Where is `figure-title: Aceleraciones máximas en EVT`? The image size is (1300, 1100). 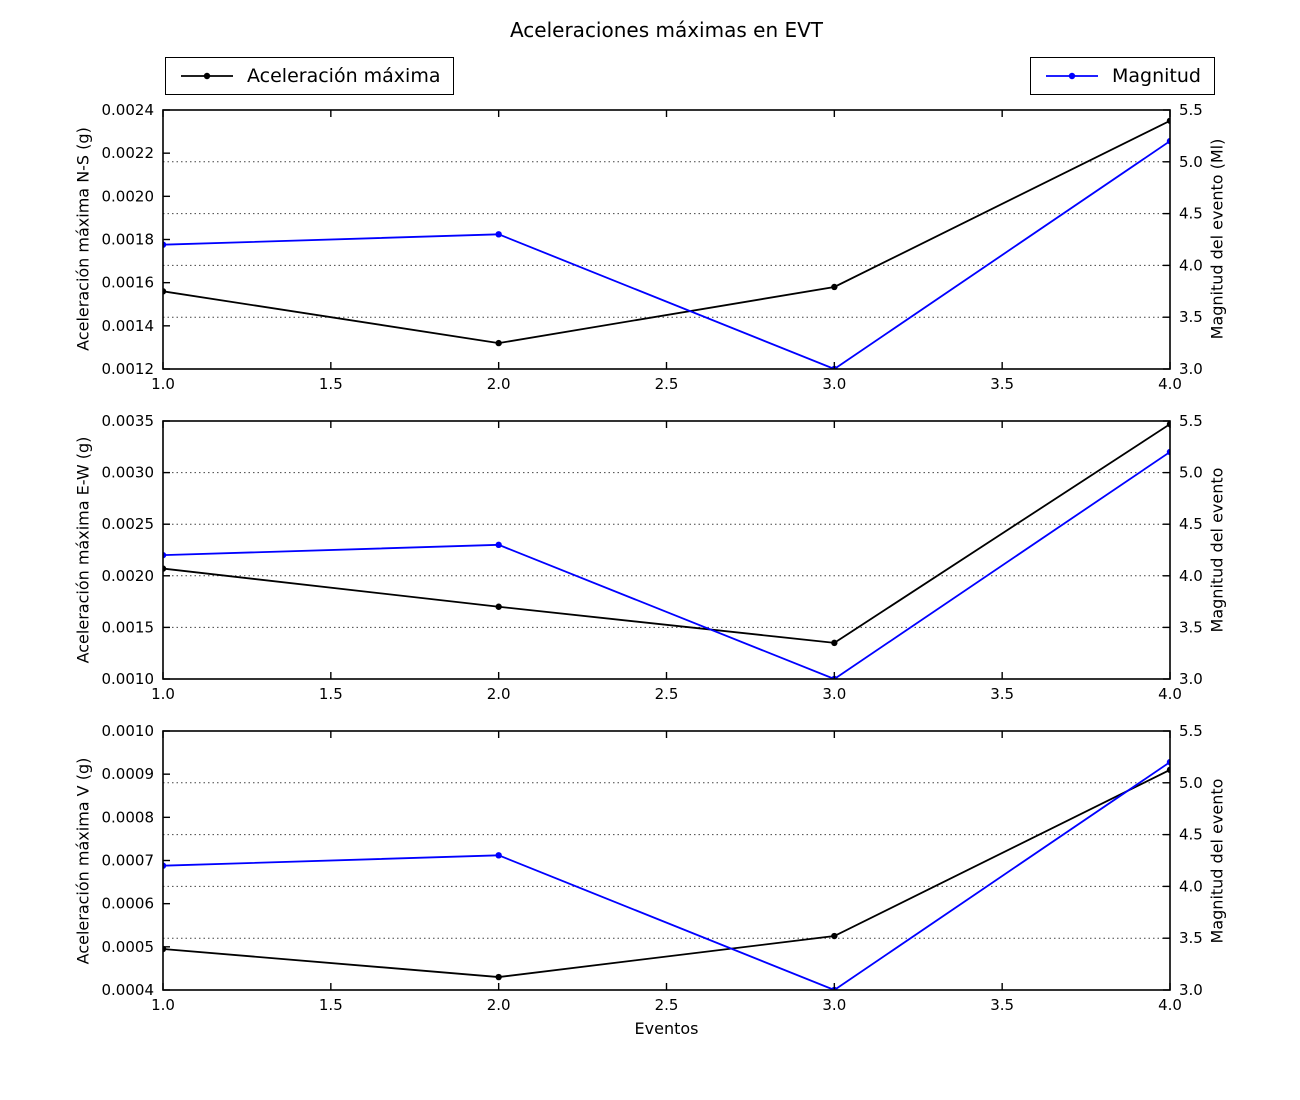 figure-title: Aceleraciones máximas en EVT is located at coordinates (666, 30).